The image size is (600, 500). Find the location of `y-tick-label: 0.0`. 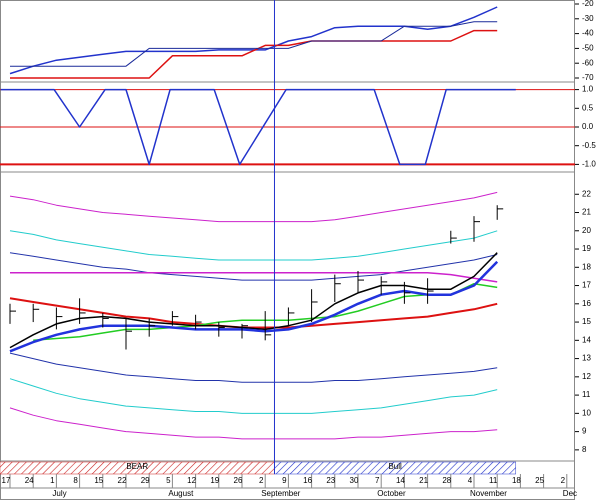

y-tick-label: 0.0 is located at coordinates (588, 126).